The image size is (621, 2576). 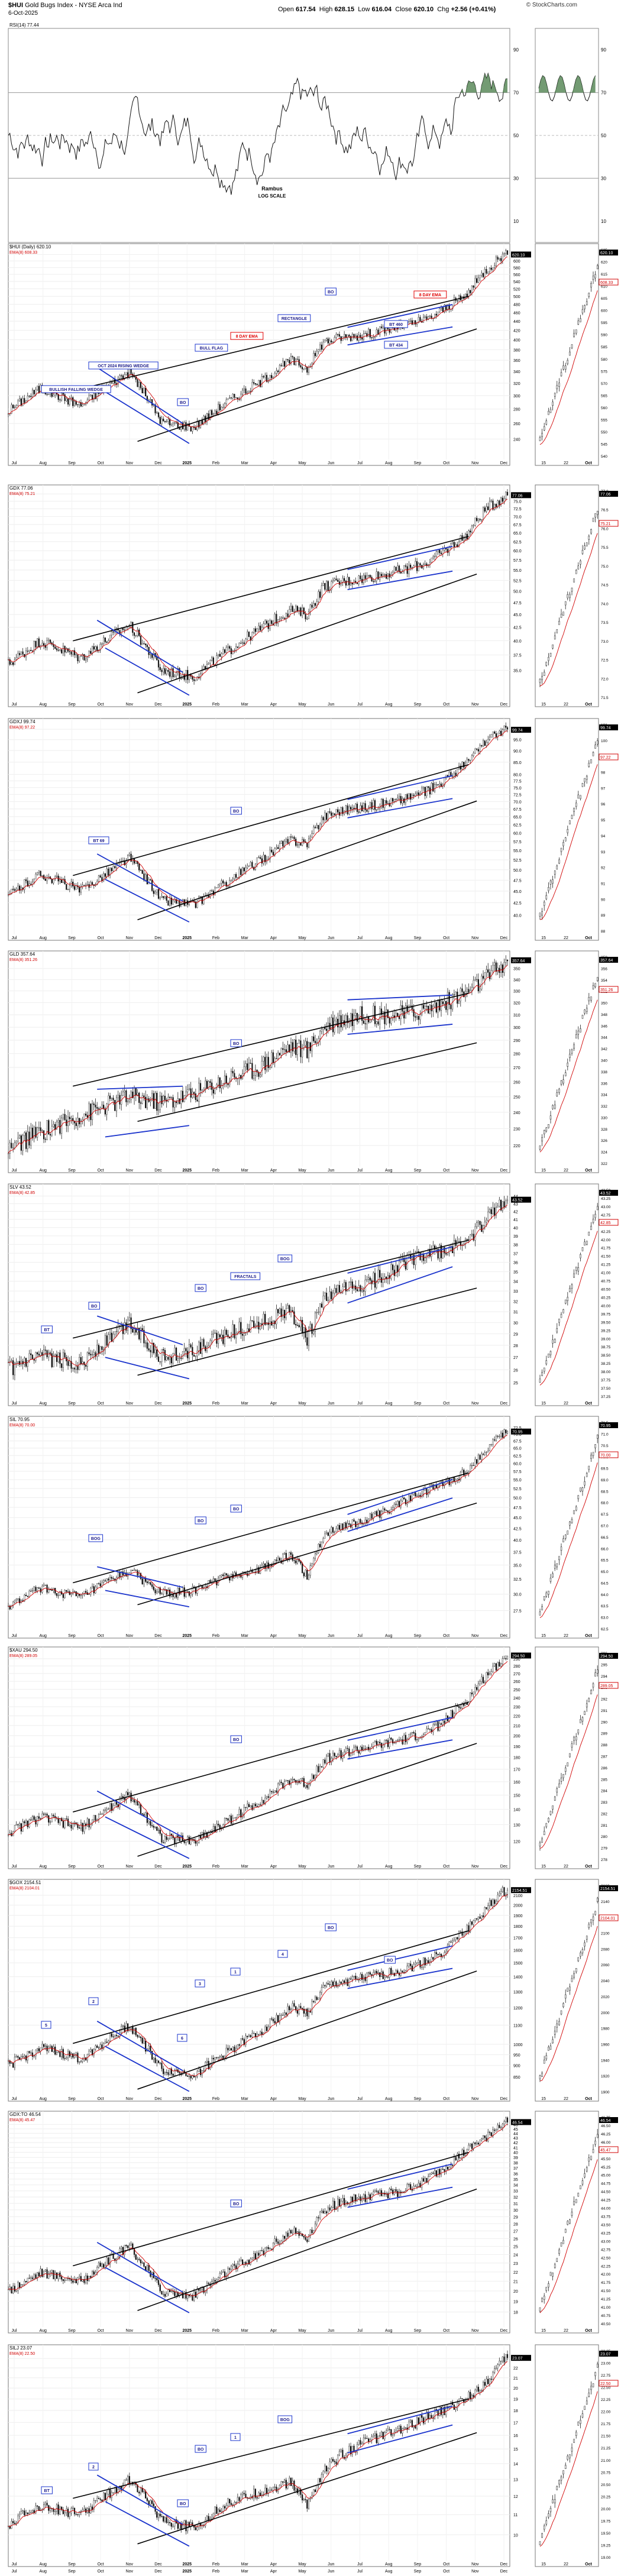 I want to click on series-label: GDX 77.06, so click(x=21, y=489).